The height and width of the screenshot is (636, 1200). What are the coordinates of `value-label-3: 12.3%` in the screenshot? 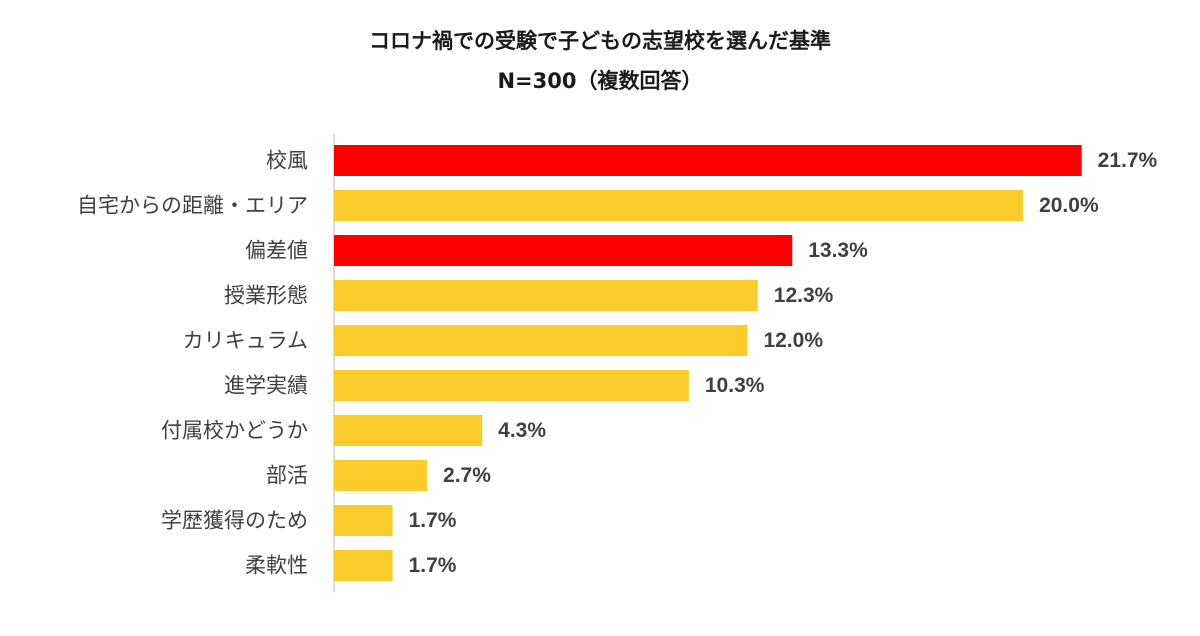 It's located at (804, 295).